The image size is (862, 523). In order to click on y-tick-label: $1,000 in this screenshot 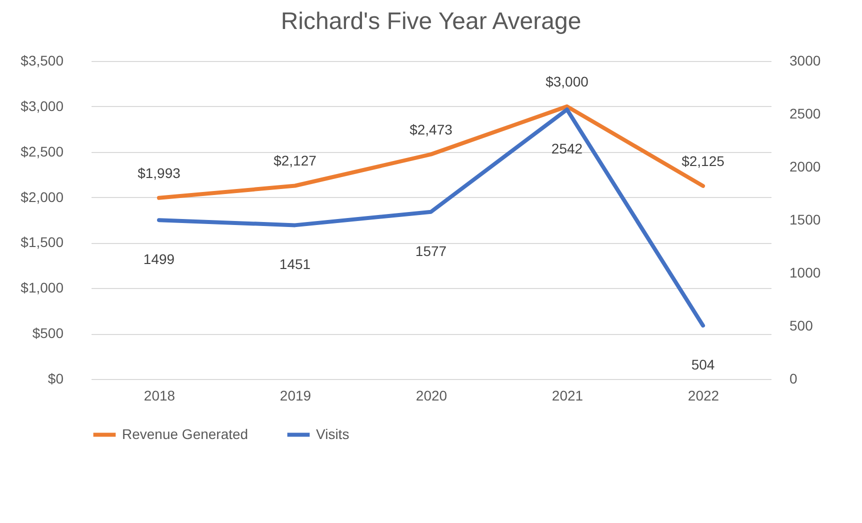, I will do `click(42, 288)`.